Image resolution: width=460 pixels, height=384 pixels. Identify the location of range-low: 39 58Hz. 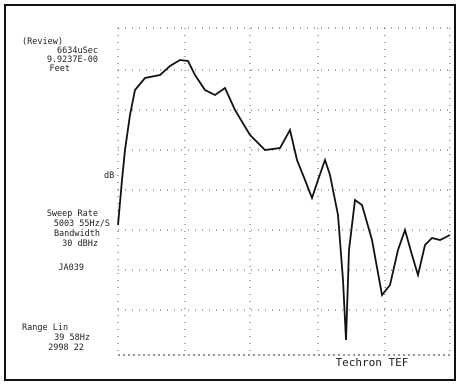
(72, 338).